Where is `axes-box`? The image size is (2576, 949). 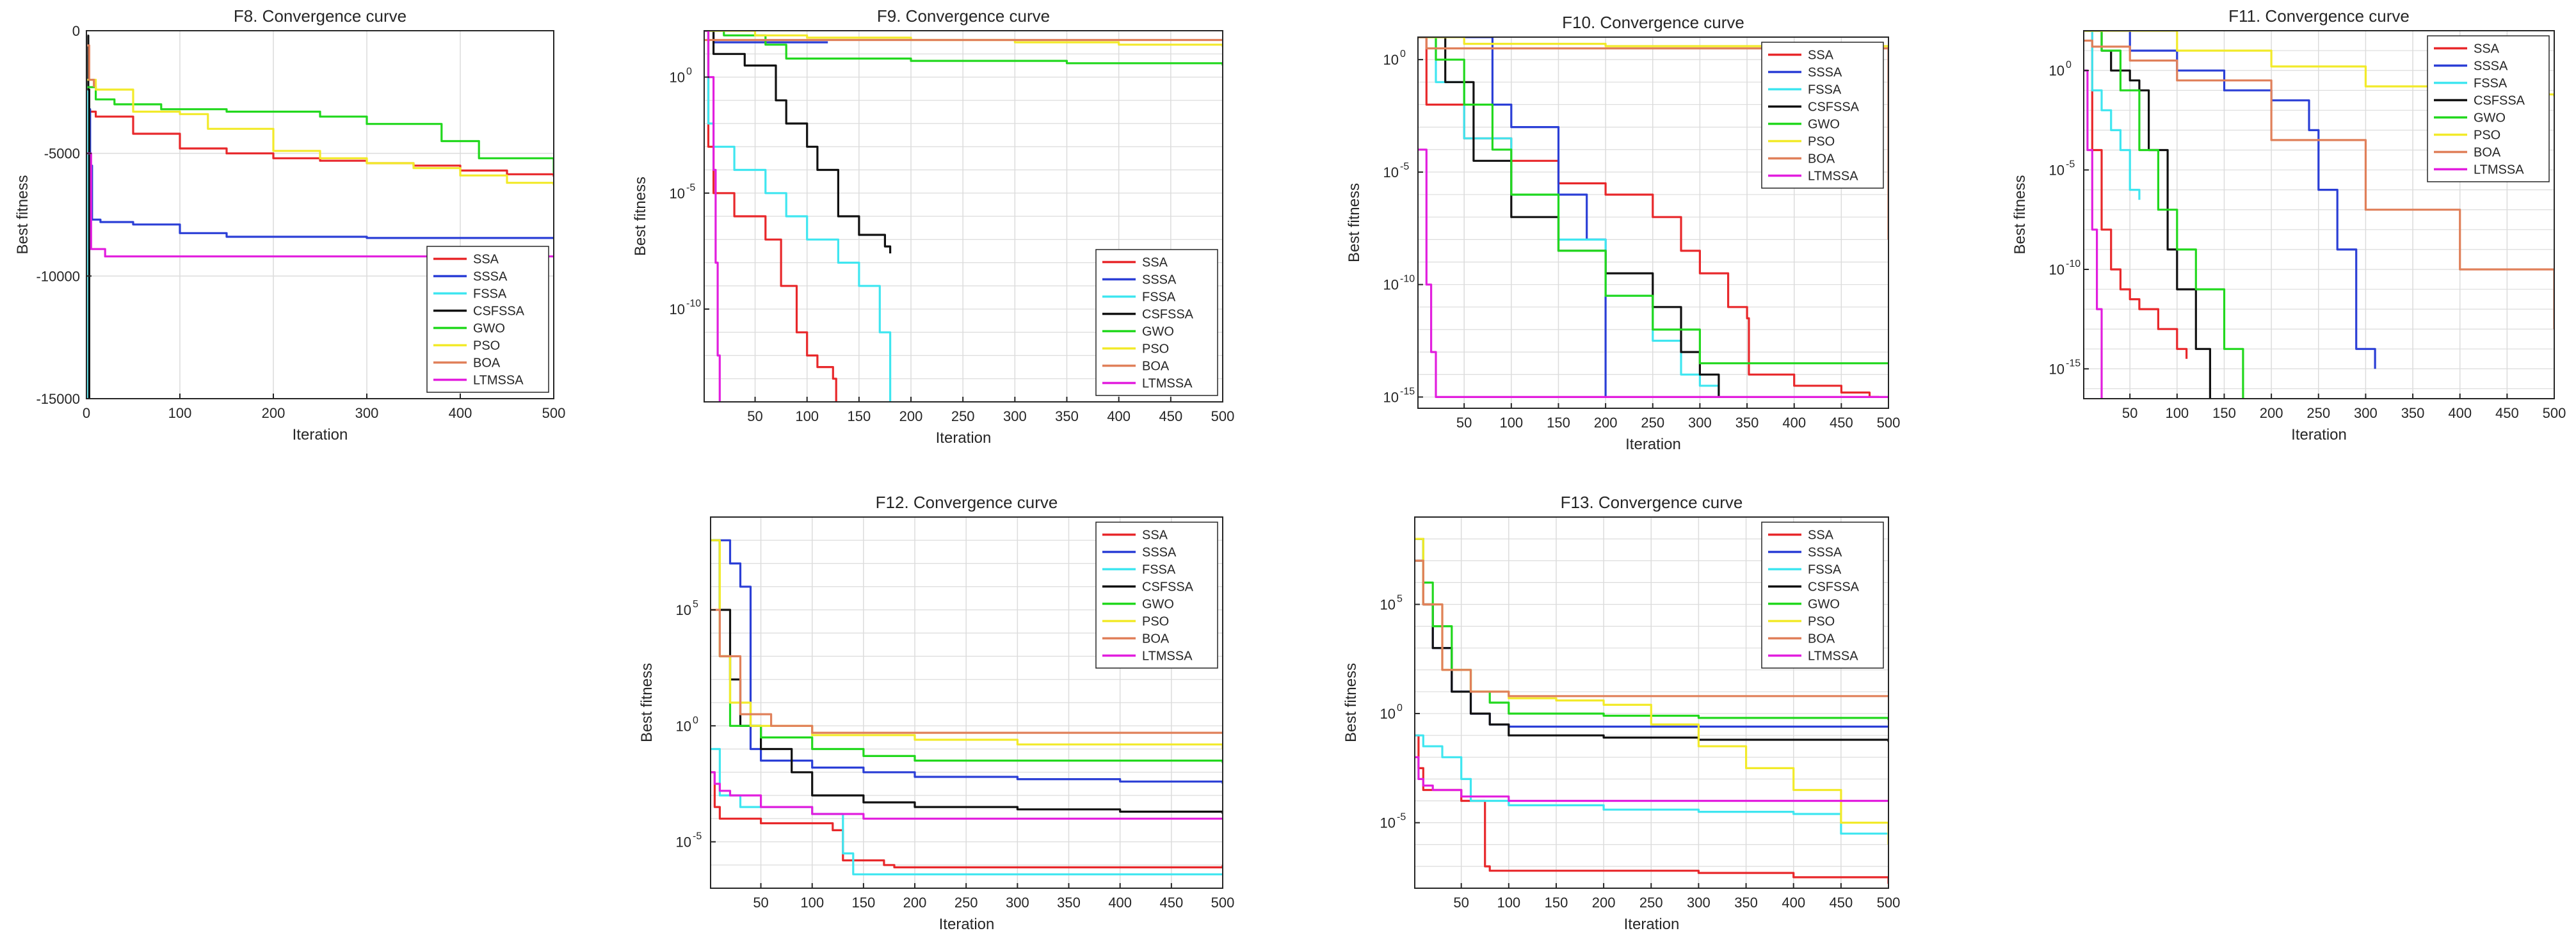 axes-box is located at coordinates (320, 215).